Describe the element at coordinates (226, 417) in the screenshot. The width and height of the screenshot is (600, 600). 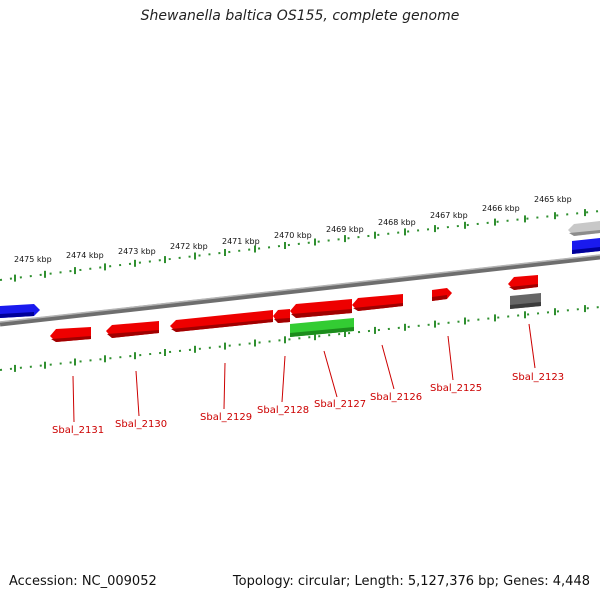
I see `gene-label-2129: Sbal_2129` at that location.